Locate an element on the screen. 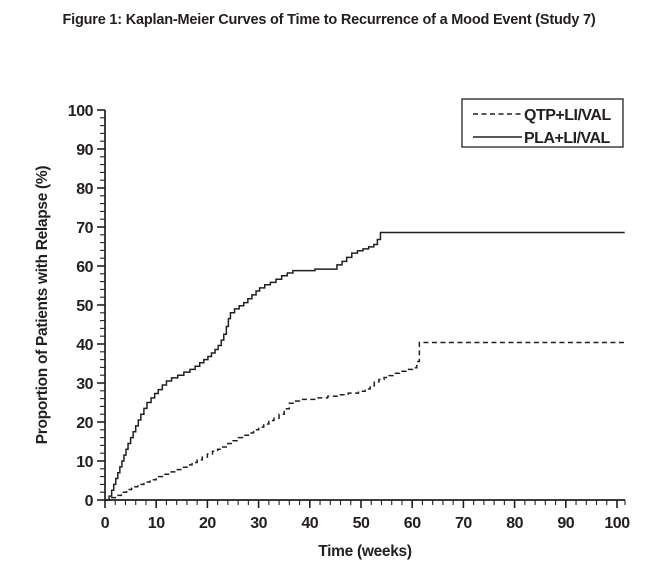 The height and width of the screenshot is (573, 658). y-tick-label: 0 is located at coordinates (89, 501).